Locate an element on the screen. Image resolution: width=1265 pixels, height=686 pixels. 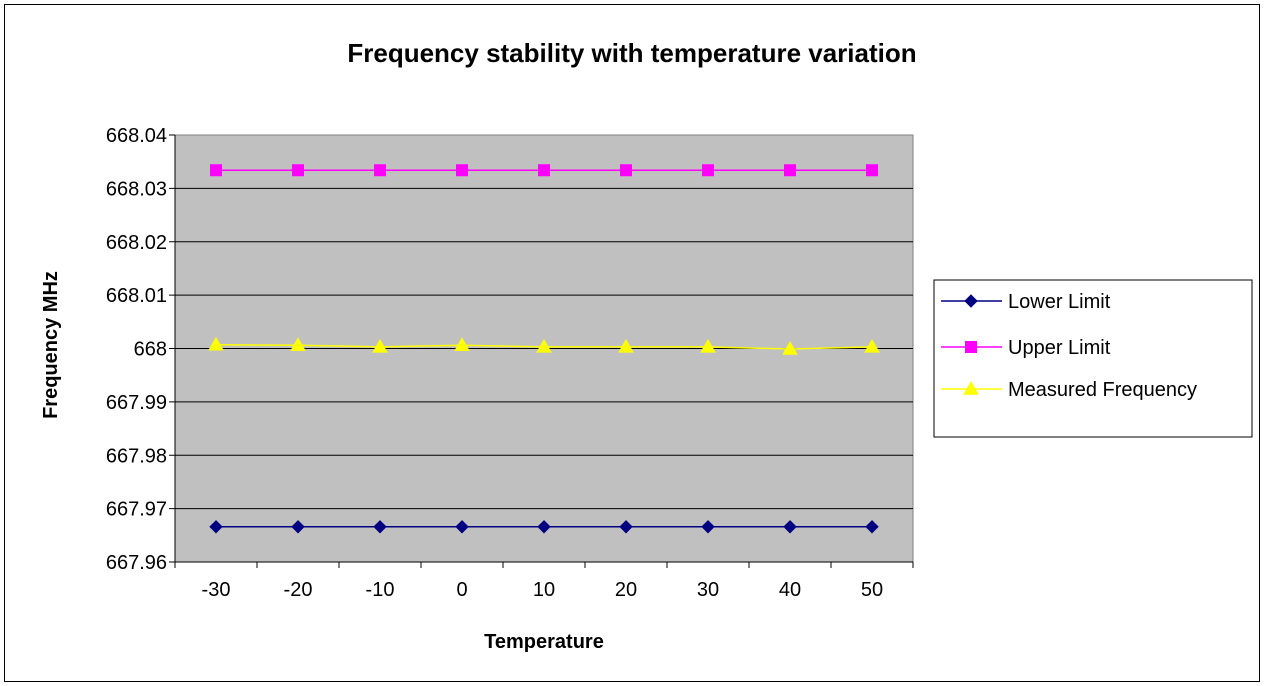
x-tick-label: 0 is located at coordinates (461, 590).